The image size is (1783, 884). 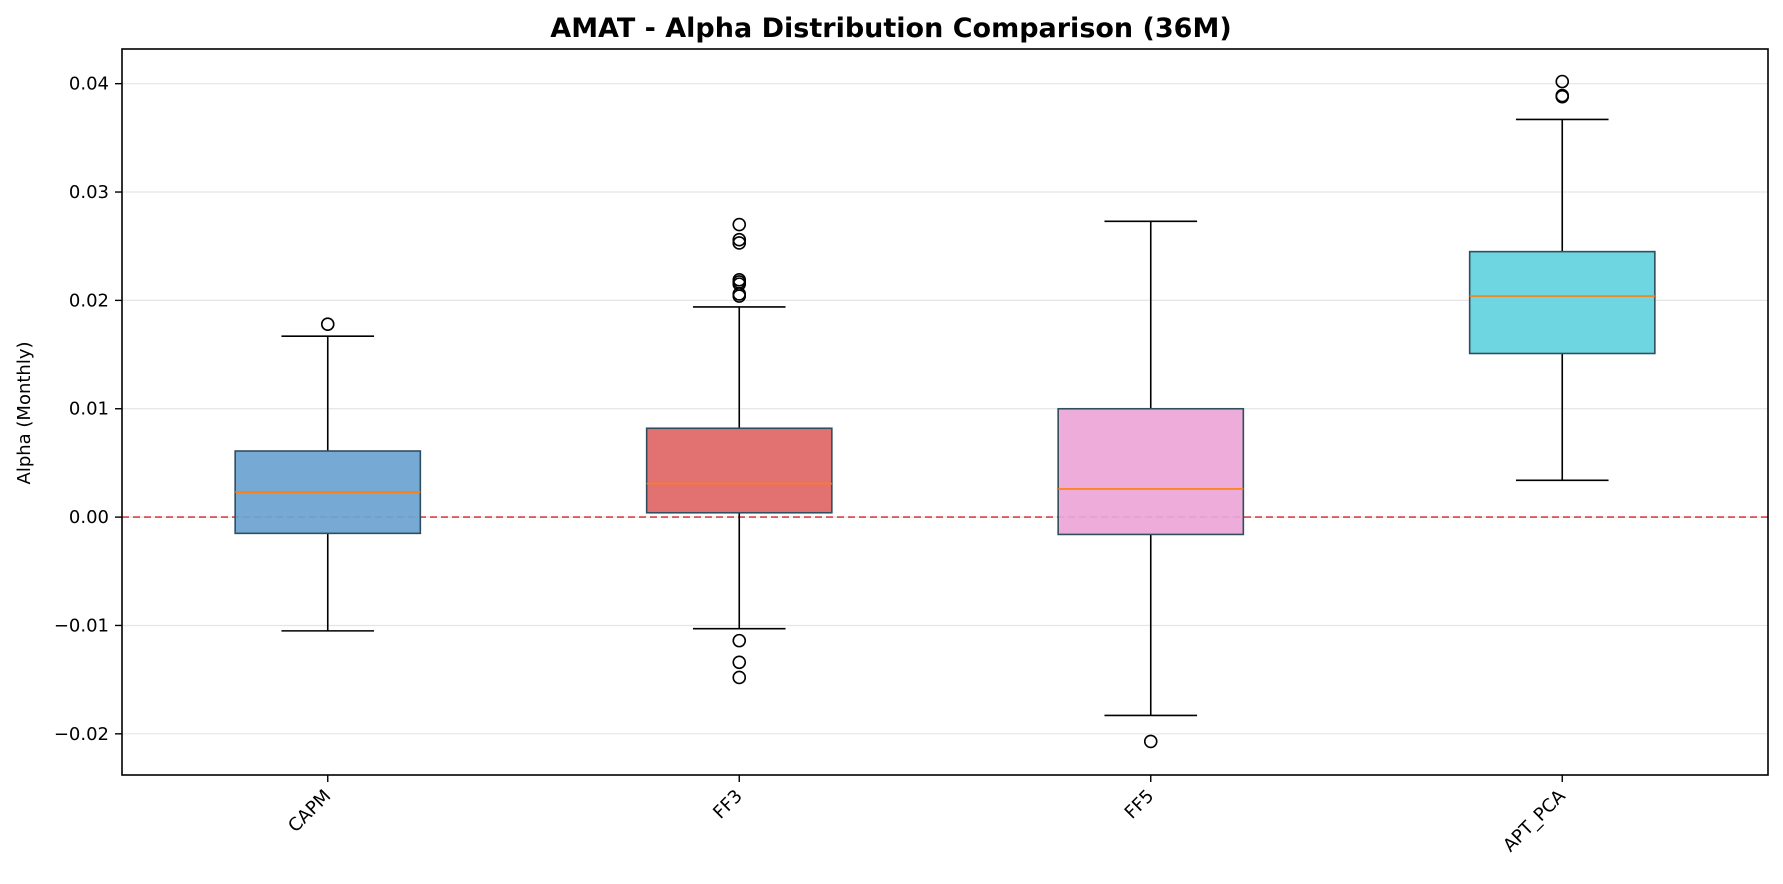 I want to click on y-tick-label: 0.01, so click(x=89, y=409).